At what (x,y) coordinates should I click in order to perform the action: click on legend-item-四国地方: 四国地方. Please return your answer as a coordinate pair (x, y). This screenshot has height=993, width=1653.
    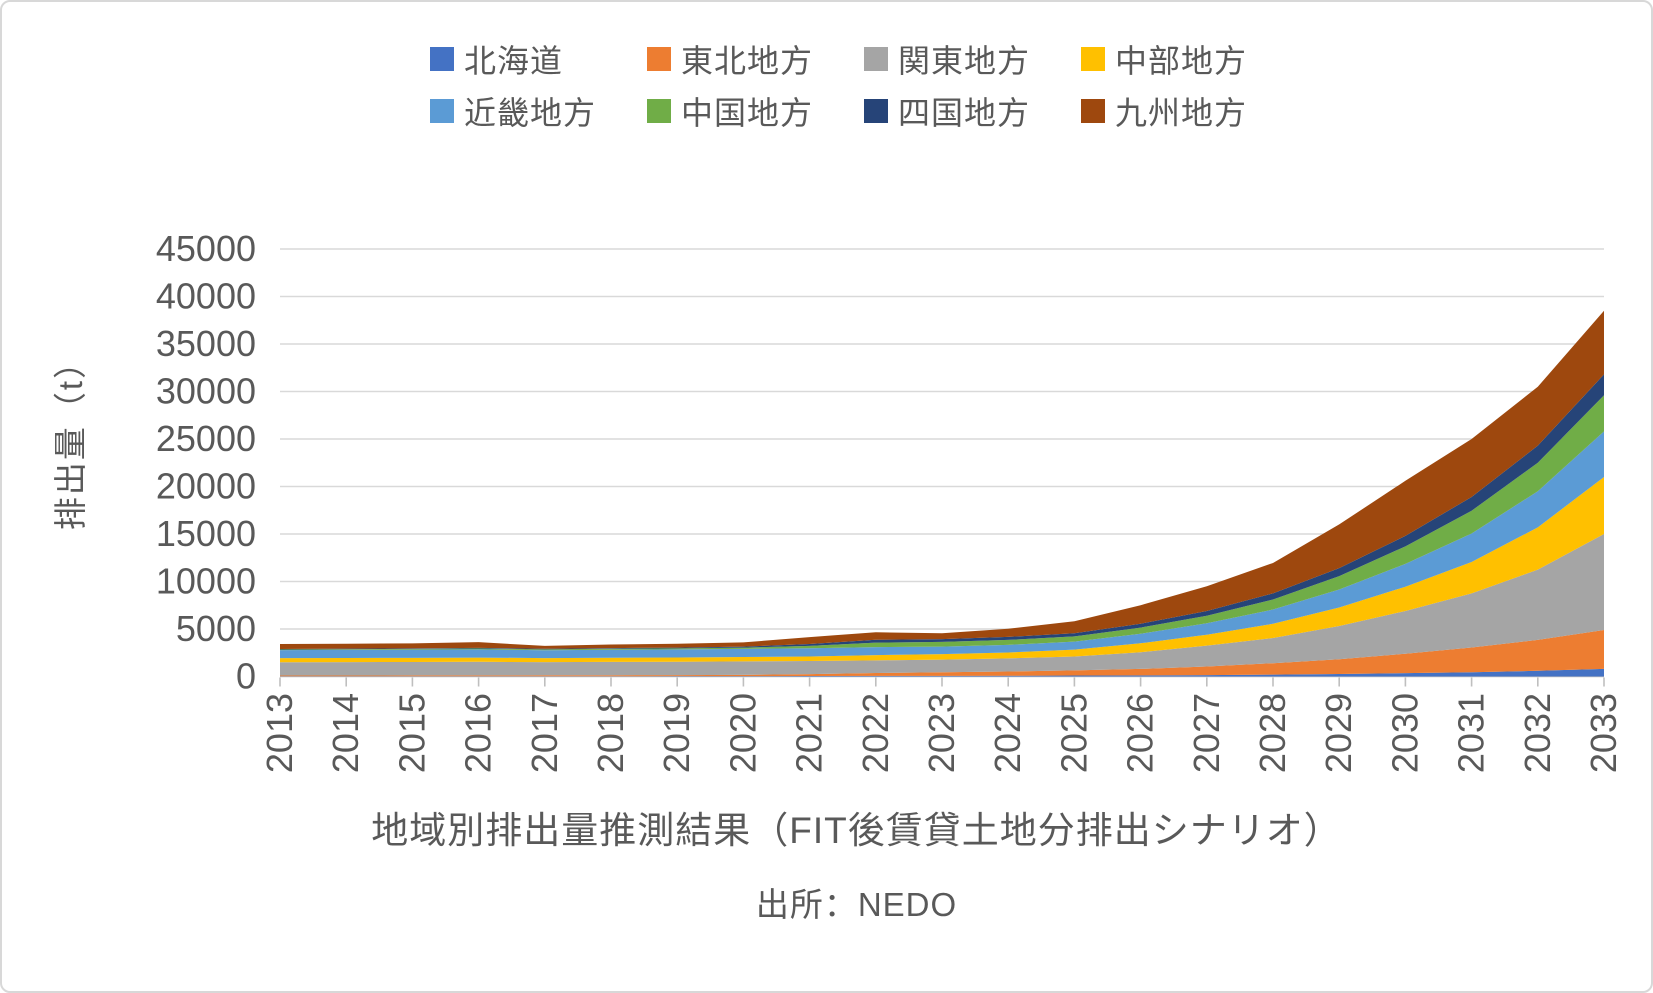
    Looking at the image, I should click on (972, 112).